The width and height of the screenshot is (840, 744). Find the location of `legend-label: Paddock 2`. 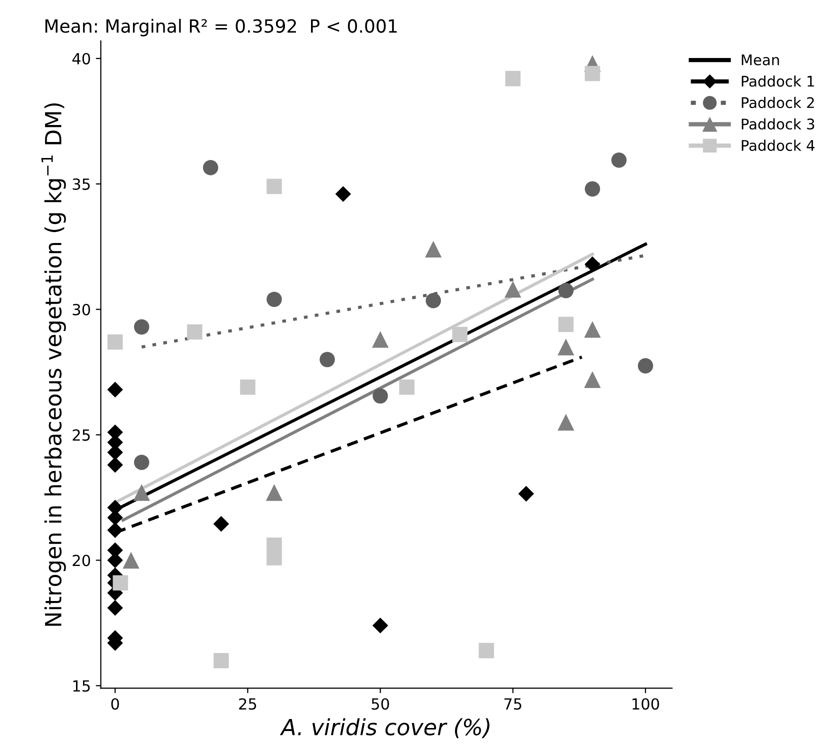

legend-label: Paddock 2 is located at coordinates (778, 102).